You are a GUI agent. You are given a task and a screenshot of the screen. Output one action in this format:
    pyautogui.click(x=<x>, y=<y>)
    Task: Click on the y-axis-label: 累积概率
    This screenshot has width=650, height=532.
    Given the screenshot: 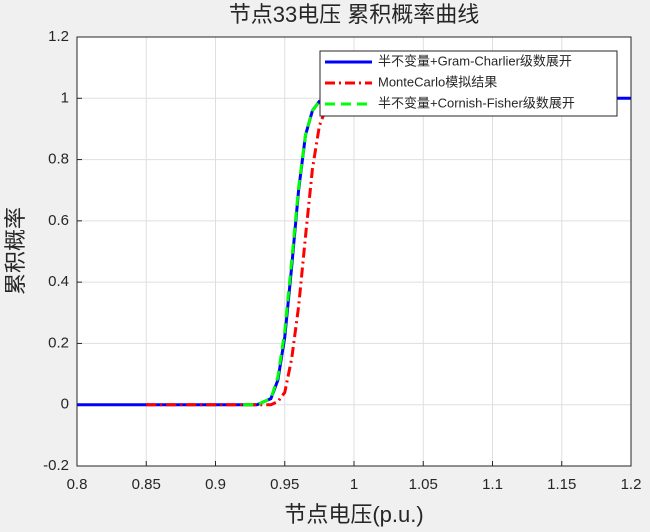 What is the action you would take?
    pyautogui.click(x=15, y=251)
    